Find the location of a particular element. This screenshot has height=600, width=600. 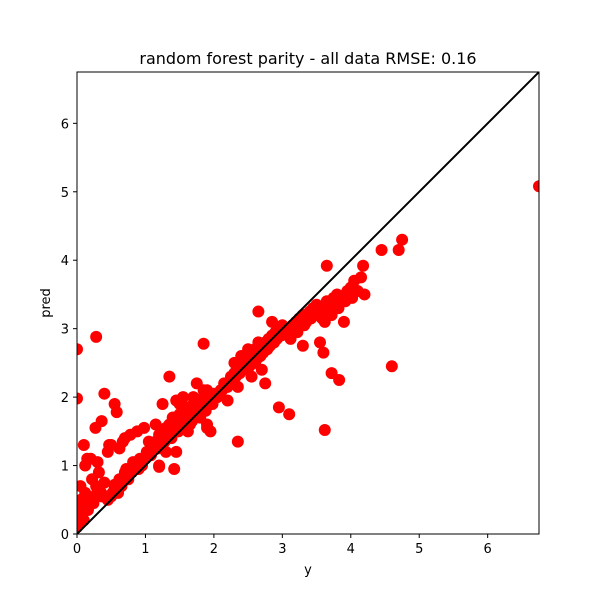

y-axis-ticks: 0 1 2 3 4 5 6 is located at coordinates (69, 330).